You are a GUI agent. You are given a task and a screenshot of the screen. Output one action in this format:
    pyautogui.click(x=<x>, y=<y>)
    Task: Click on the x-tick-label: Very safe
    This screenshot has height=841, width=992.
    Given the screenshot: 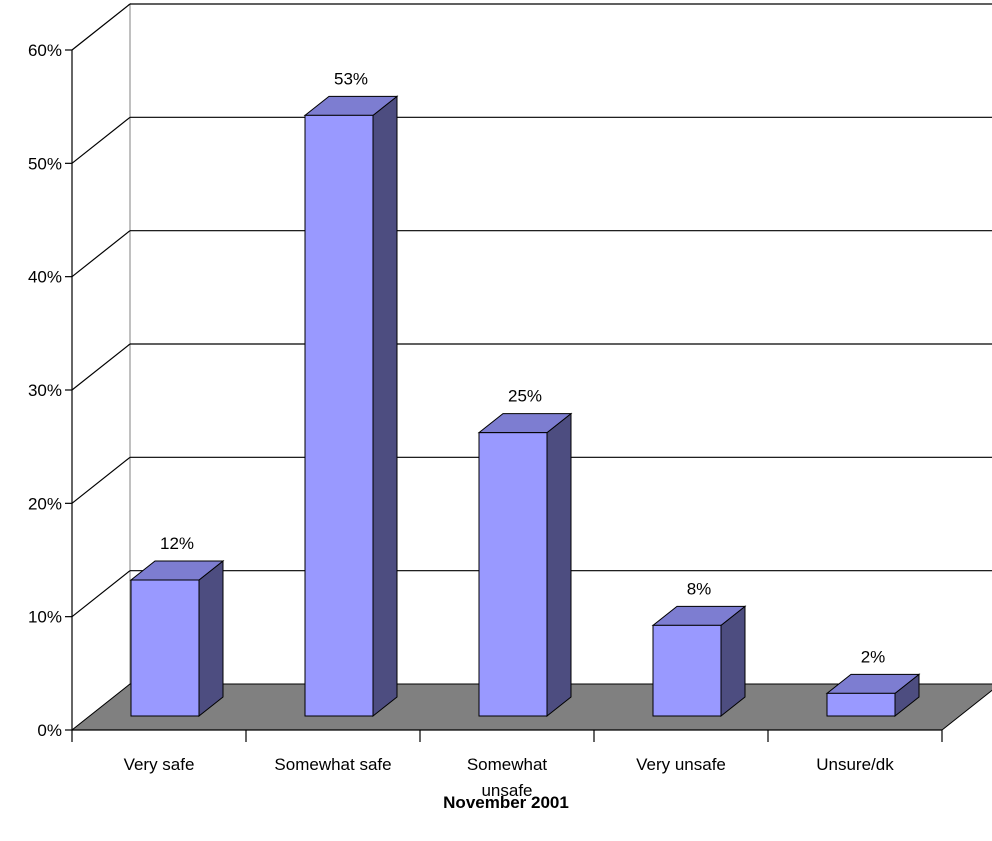 What is the action you would take?
    pyautogui.click(x=159, y=764)
    